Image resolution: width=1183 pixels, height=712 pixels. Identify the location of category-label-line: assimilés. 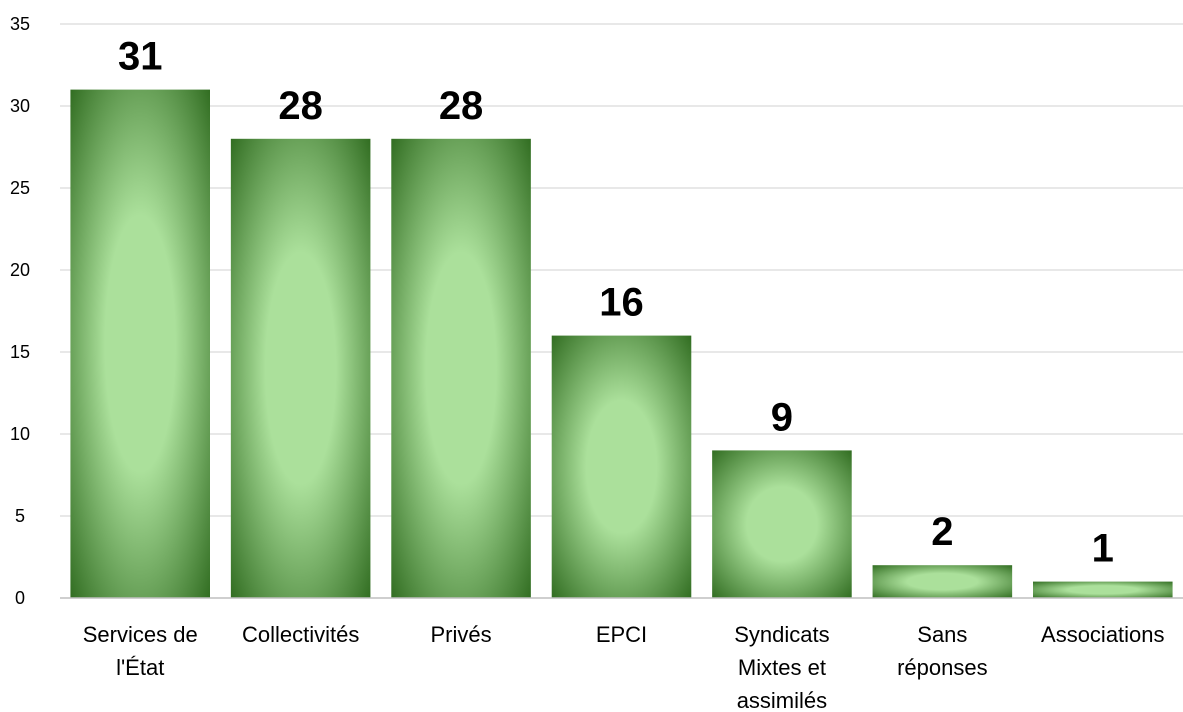
(782, 700).